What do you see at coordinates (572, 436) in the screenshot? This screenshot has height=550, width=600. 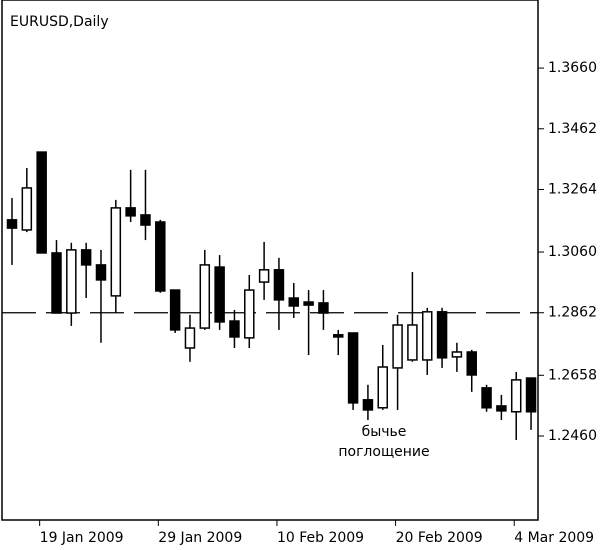 I see `y-tick-label: 1.2460` at bounding box center [572, 436].